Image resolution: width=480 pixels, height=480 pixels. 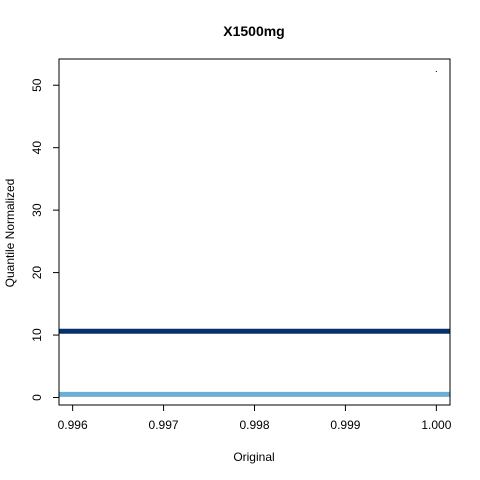 What do you see at coordinates (44, 239) in the screenshot?
I see `y-axis: 0 10 20 30 40 50` at bounding box center [44, 239].